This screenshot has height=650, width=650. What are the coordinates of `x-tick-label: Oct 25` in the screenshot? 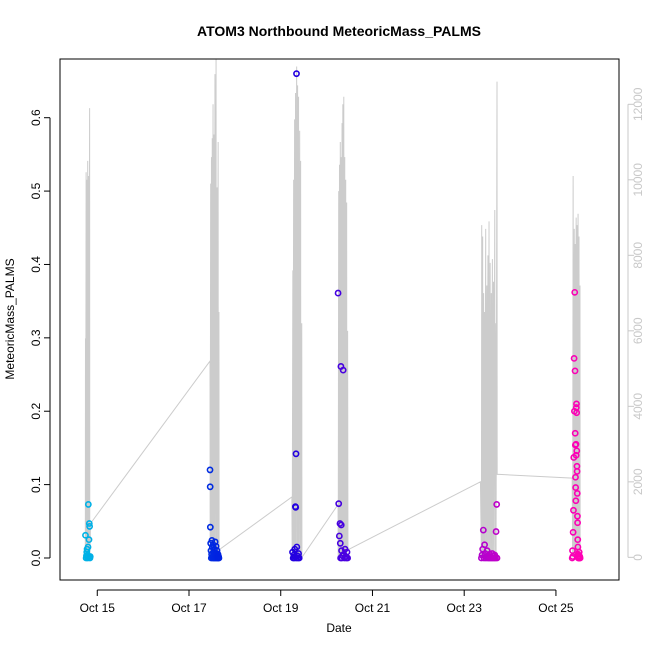 It's located at (556, 608).